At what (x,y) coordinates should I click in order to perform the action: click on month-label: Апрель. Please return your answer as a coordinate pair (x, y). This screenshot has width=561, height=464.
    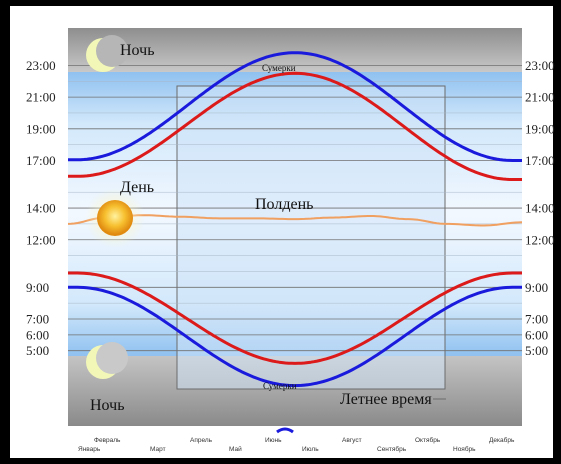
    Looking at the image, I should click on (201, 440).